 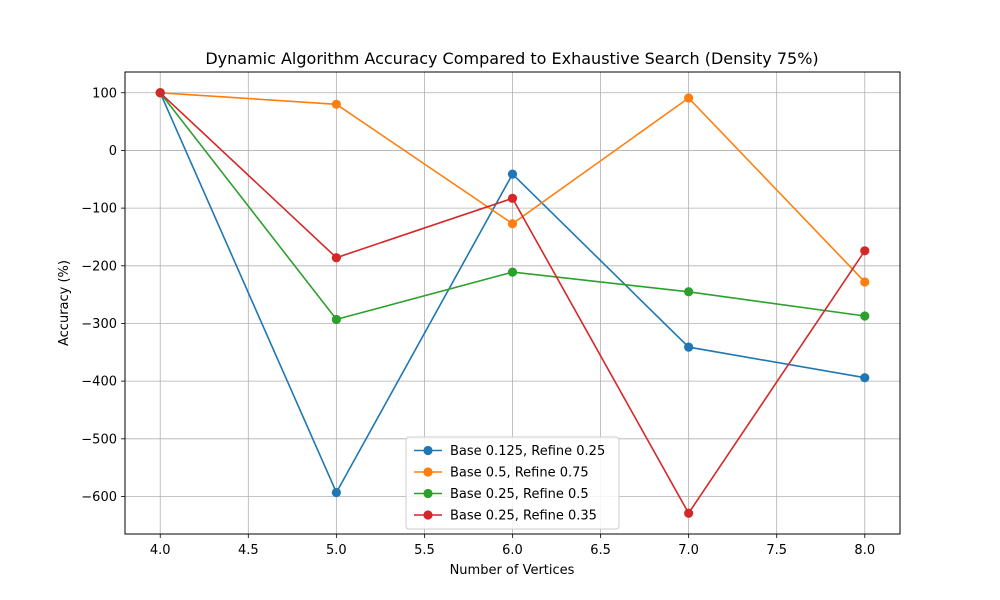 What do you see at coordinates (113, 151) in the screenshot?
I see `y-tick-label: 0` at bounding box center [113, 151].